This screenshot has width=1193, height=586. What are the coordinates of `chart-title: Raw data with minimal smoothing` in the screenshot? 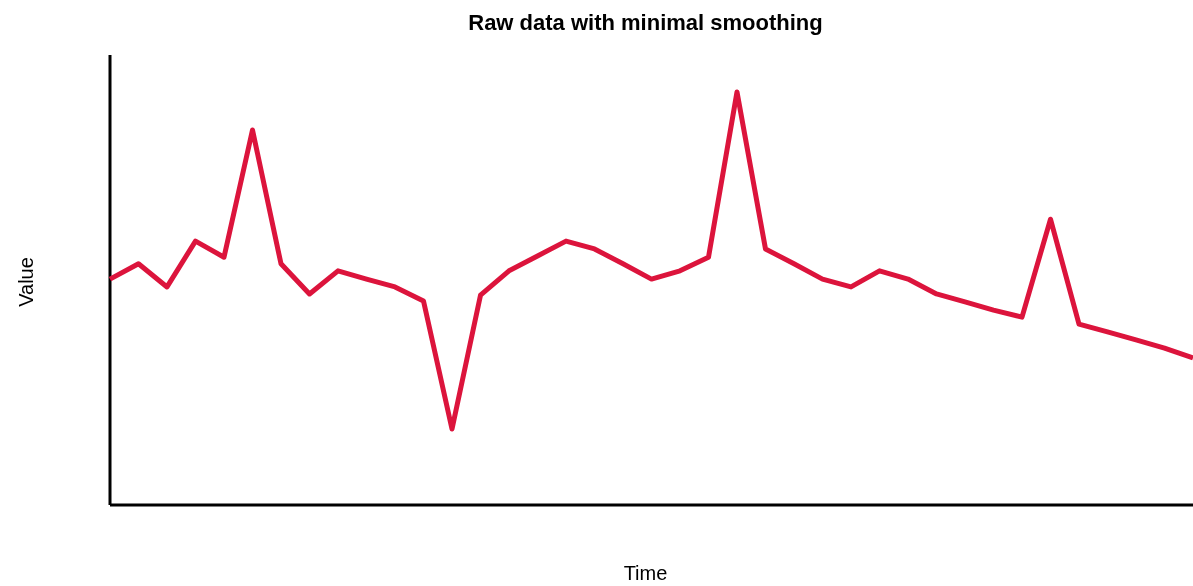 It's located at (645, 22).